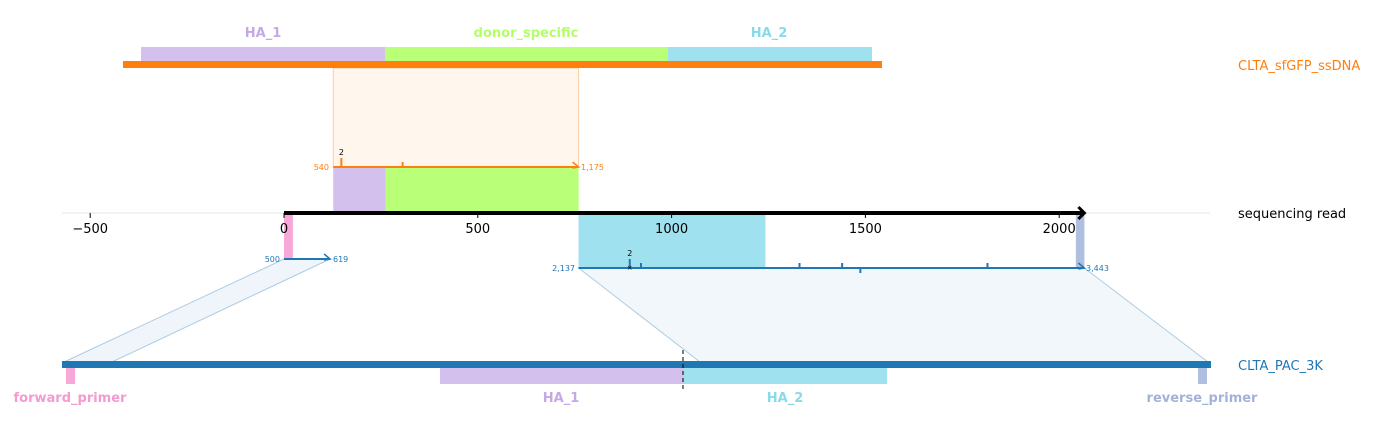 Image resolution: width=1381 pixels, height=431 pixels. Describe the element at coordinates (502, 64) in the screenshot. I see `donor-bar` at that location.